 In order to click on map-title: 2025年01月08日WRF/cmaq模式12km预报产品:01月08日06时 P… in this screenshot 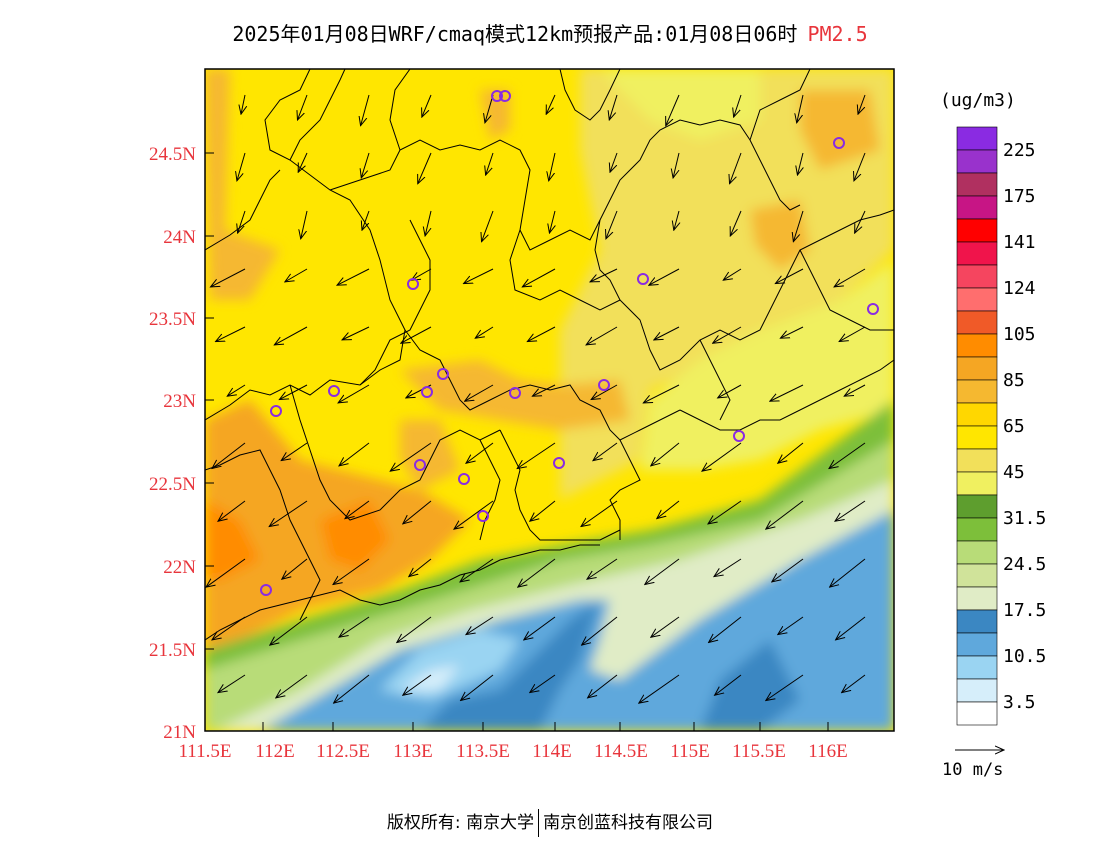, I will do `click(550, 32)`.